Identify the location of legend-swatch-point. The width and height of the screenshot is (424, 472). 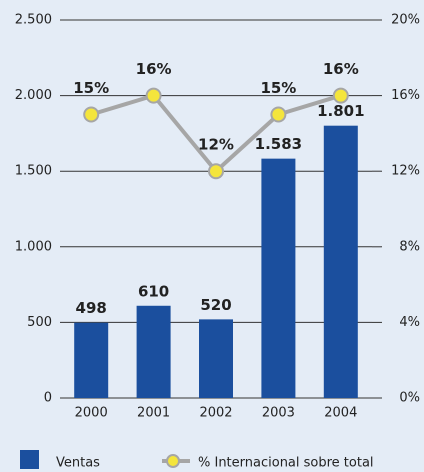
(173, 461).